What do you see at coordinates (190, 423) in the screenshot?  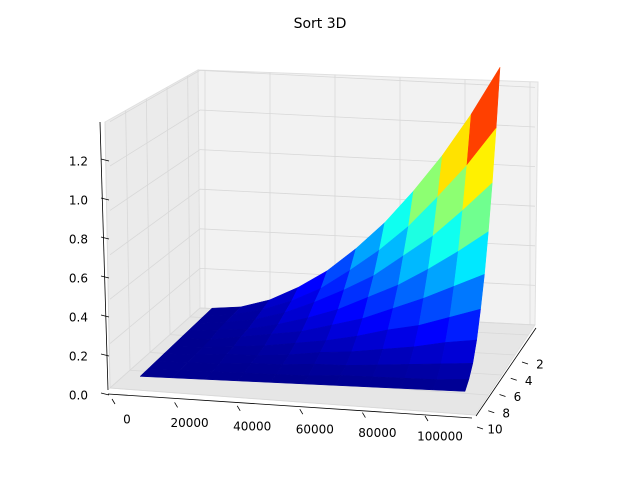 I see `x-tick-label: 20000` at bounding box center [190, 423].